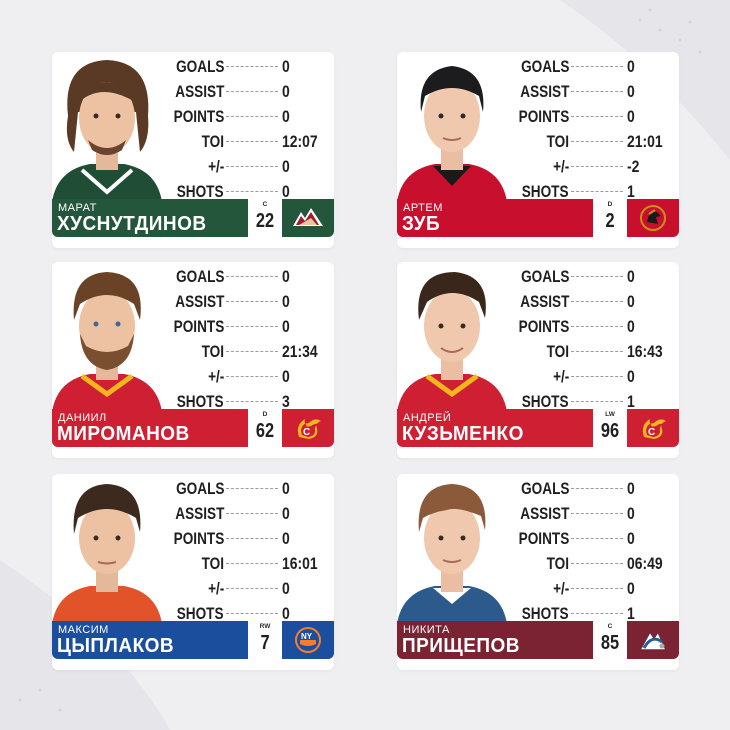 The height and width of the screenshot is (730, 730). What do you see at coordinates (594, 613) in the screenshot?
I see `stat-row-shots: SHOTS 1` at bounding box center [594, 613].